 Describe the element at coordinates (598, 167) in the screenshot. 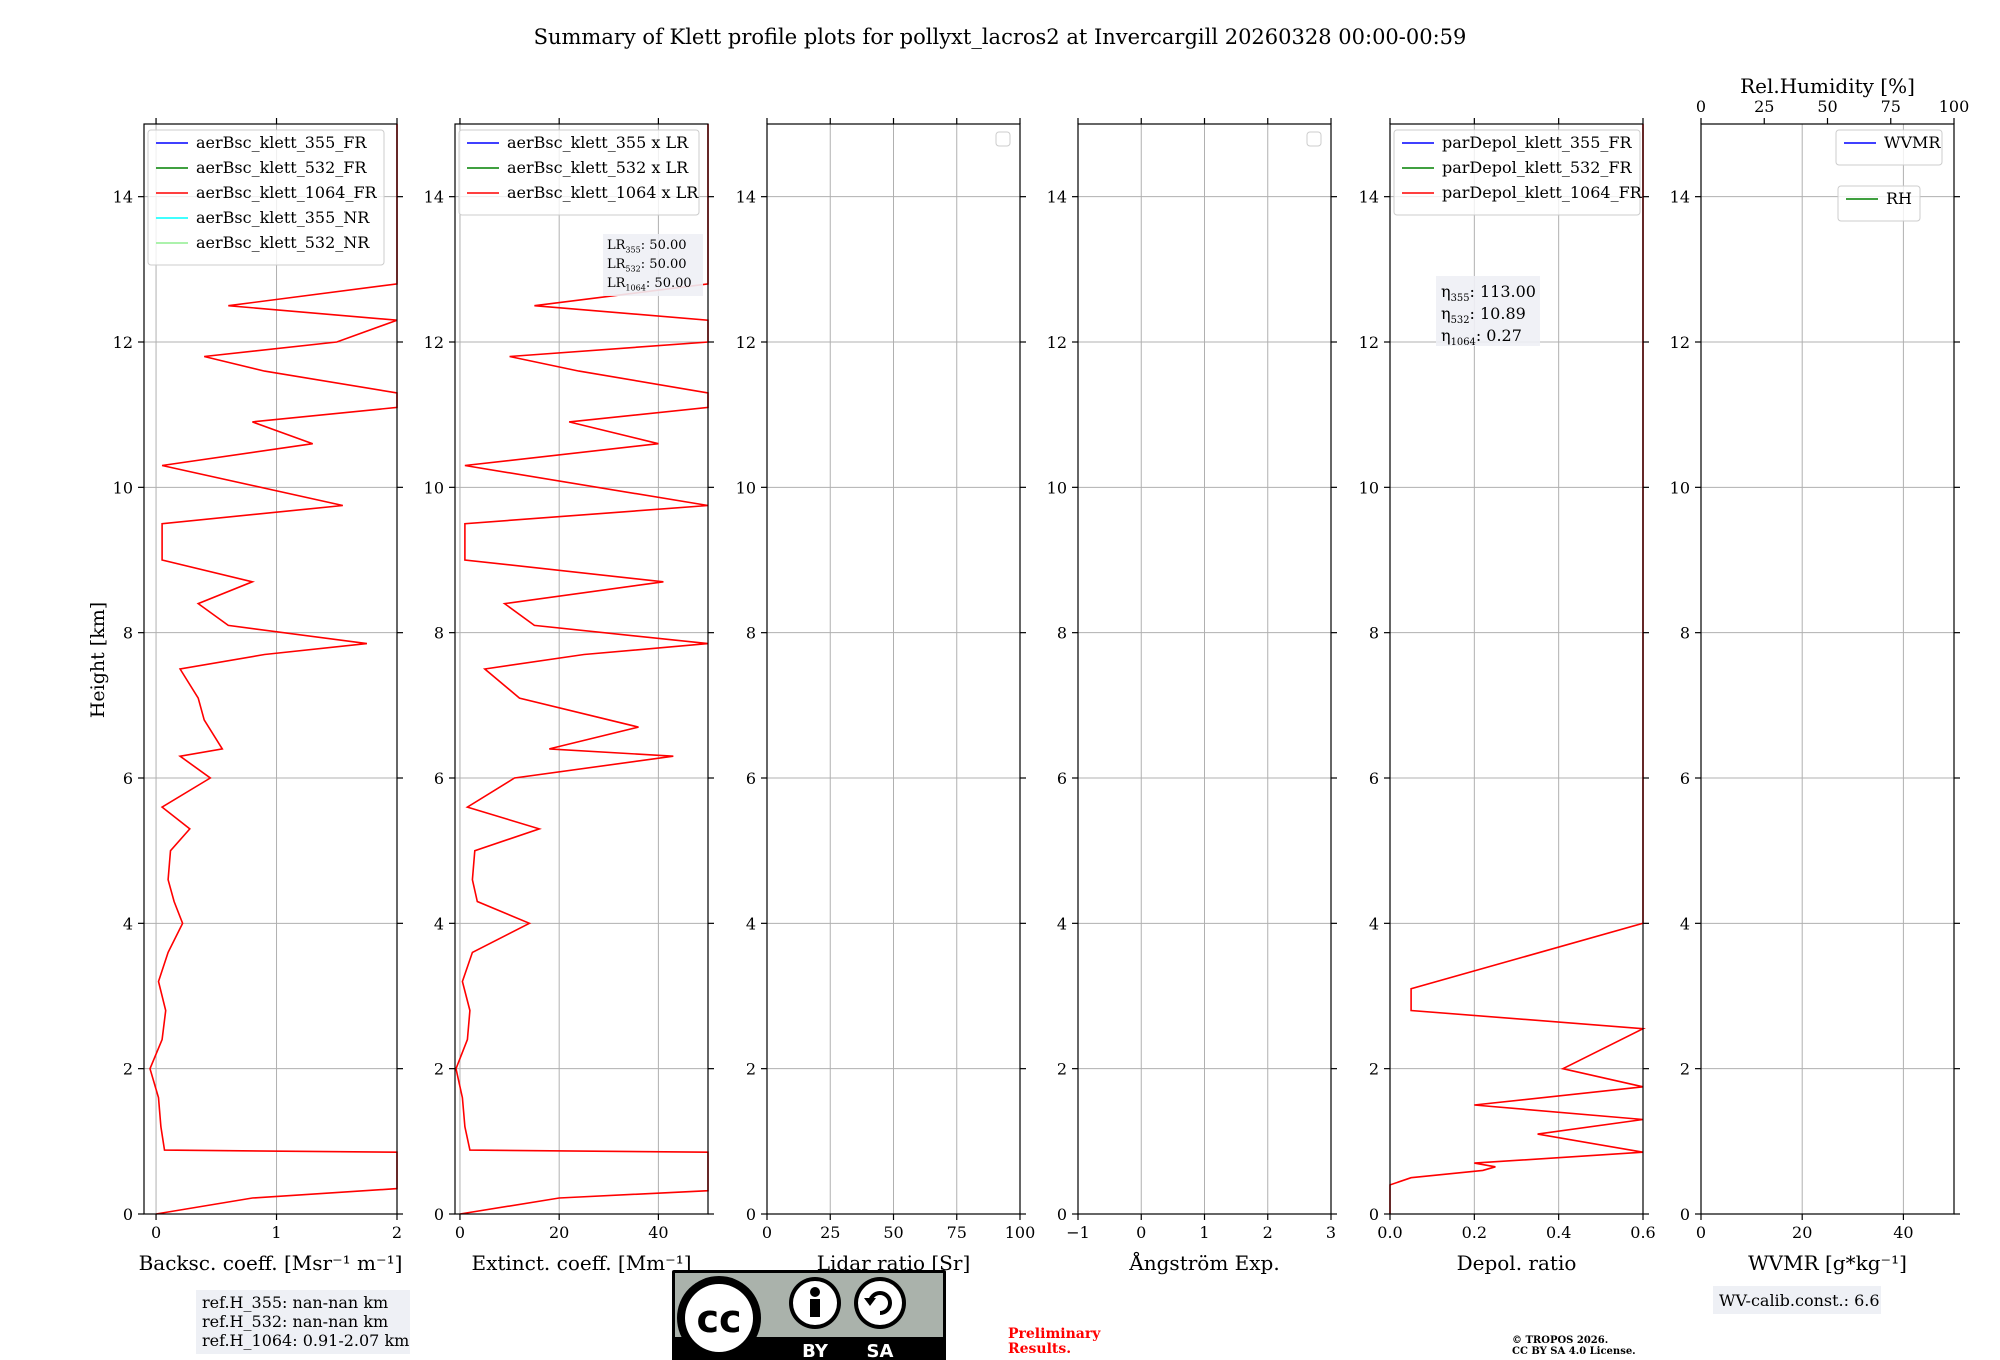

I see `legend-label: aerBsc_klett_532 x LR` at that location.